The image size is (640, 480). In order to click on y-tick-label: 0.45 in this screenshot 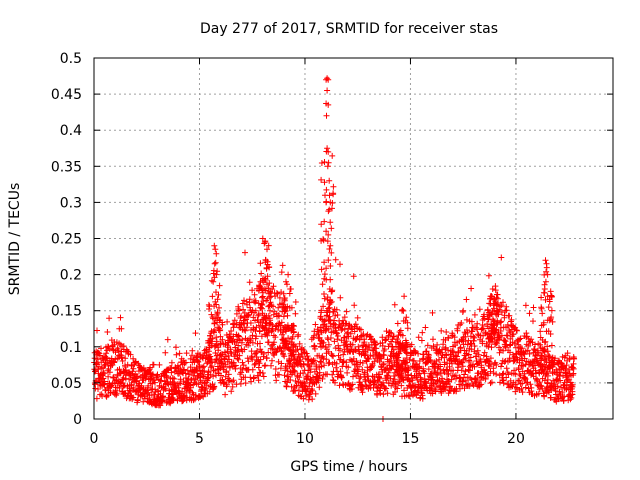, I will do `click(66, 95)`.